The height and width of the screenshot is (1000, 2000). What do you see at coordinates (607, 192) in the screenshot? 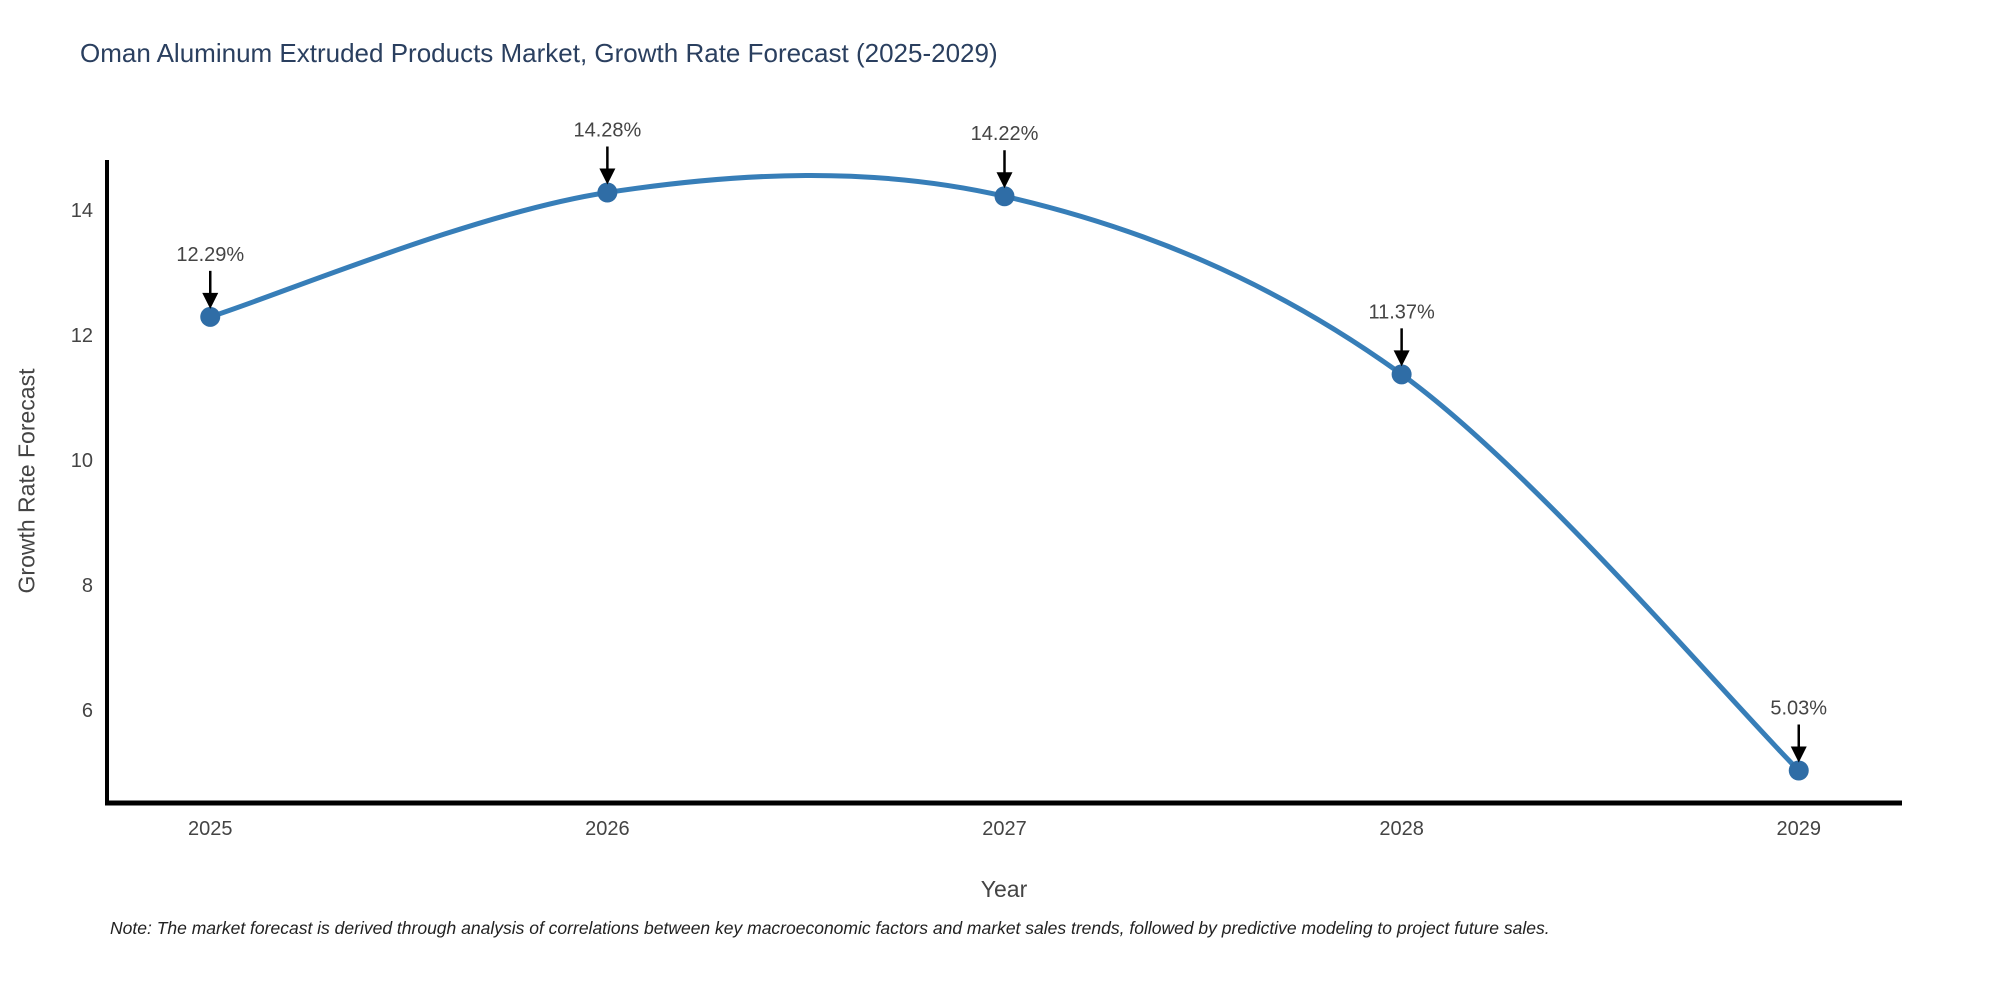
I see `data-point-2026` at bounding box center [607, 192].